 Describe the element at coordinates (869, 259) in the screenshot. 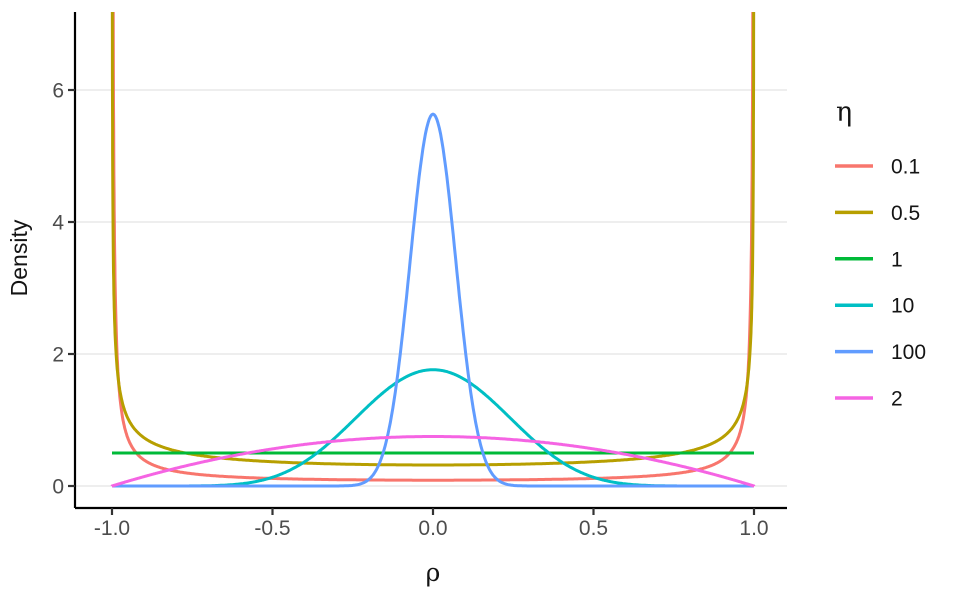

I see `legend-item-eta-1: 1` at that location.